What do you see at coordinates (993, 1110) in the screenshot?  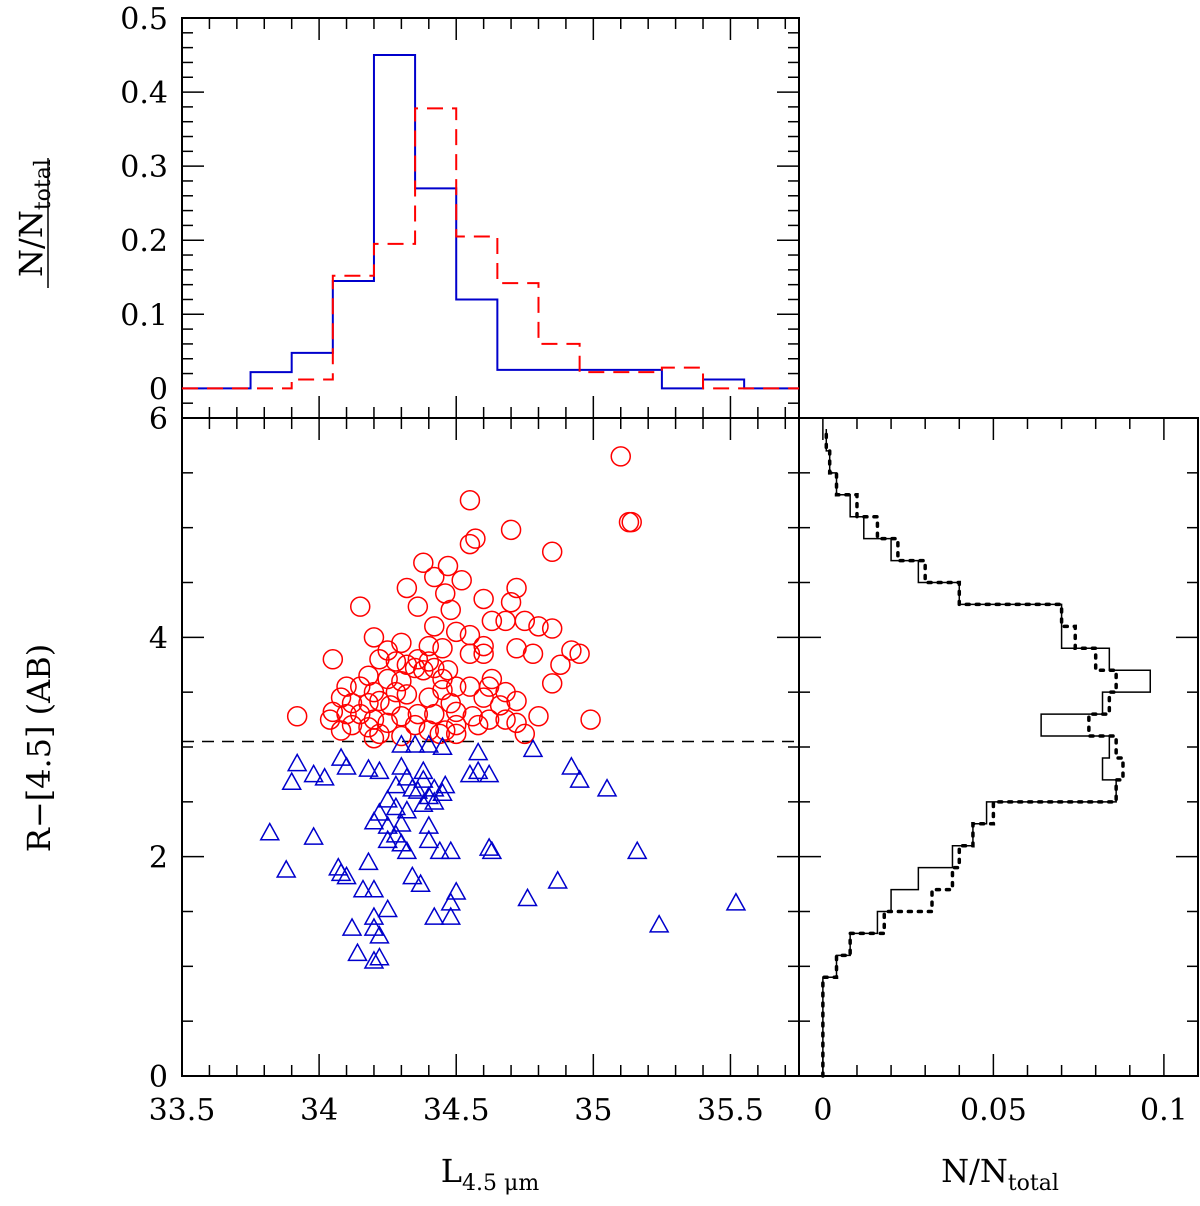 I see `right-xtick-label: 0.05` at bounding box center [993, 1110].